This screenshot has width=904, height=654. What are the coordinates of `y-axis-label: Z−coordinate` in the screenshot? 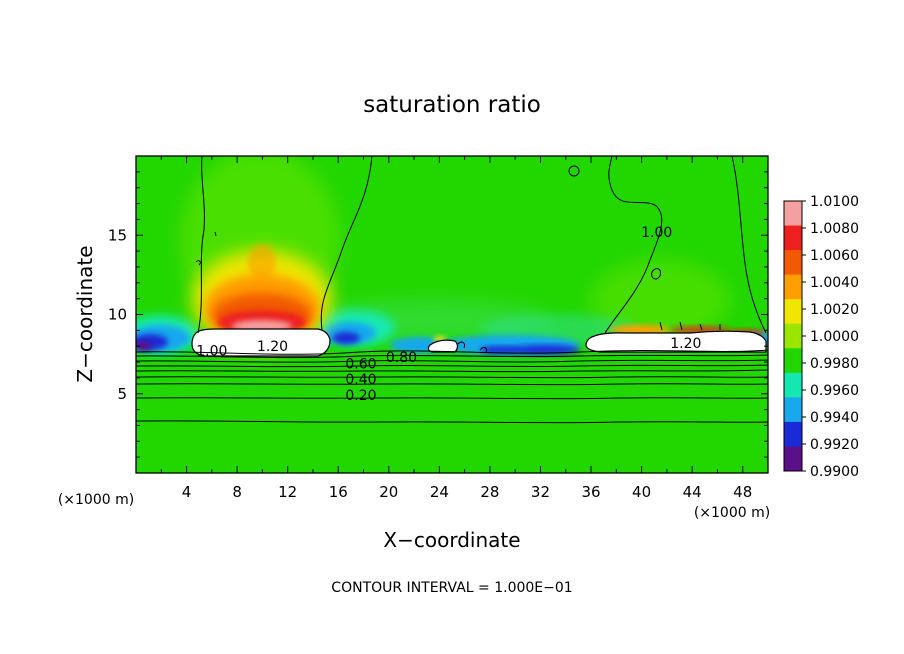 It's located at (85, 313).